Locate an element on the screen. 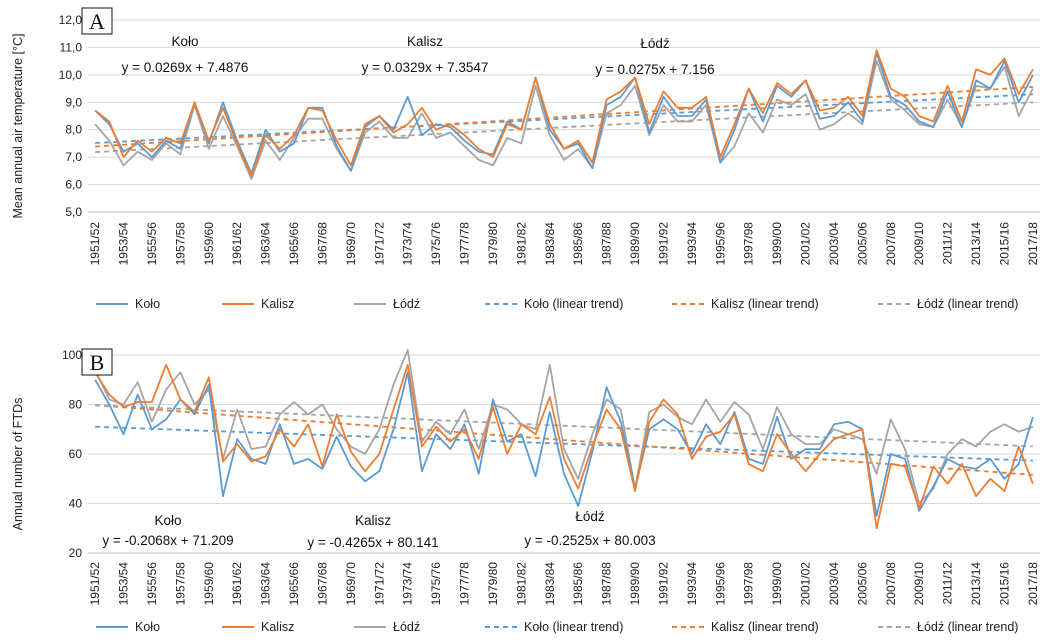  panel-a-x-tick-label: 1995/96 is located at coordinates (720, 244).